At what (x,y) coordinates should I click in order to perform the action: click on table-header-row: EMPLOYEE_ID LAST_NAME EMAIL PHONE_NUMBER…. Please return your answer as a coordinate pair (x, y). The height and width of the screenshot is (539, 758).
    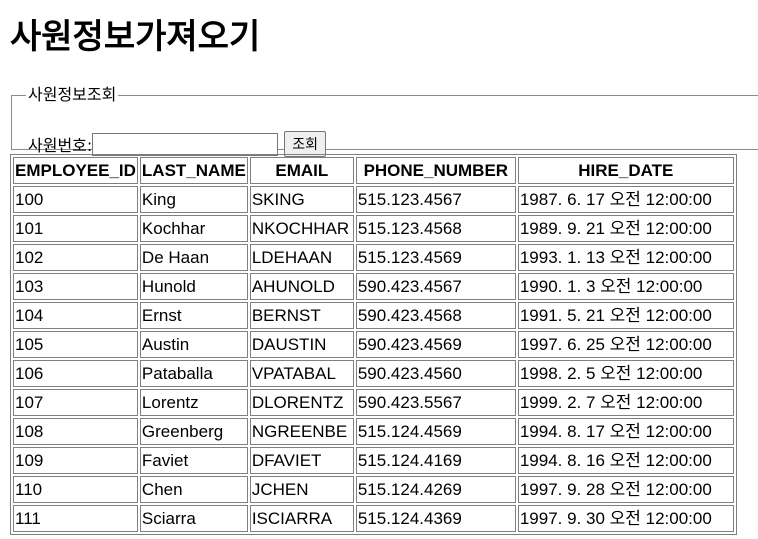
    Looking at the image, I should click on (373, 170).